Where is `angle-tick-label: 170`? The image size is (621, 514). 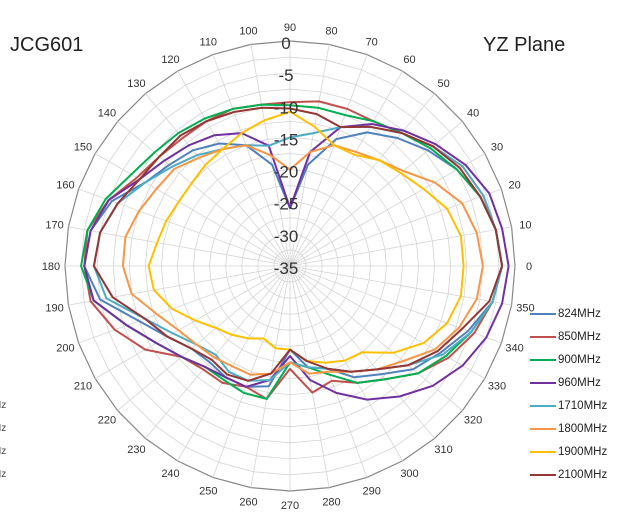
angle-tick-label: 170 is located at coordinates (54, 226).